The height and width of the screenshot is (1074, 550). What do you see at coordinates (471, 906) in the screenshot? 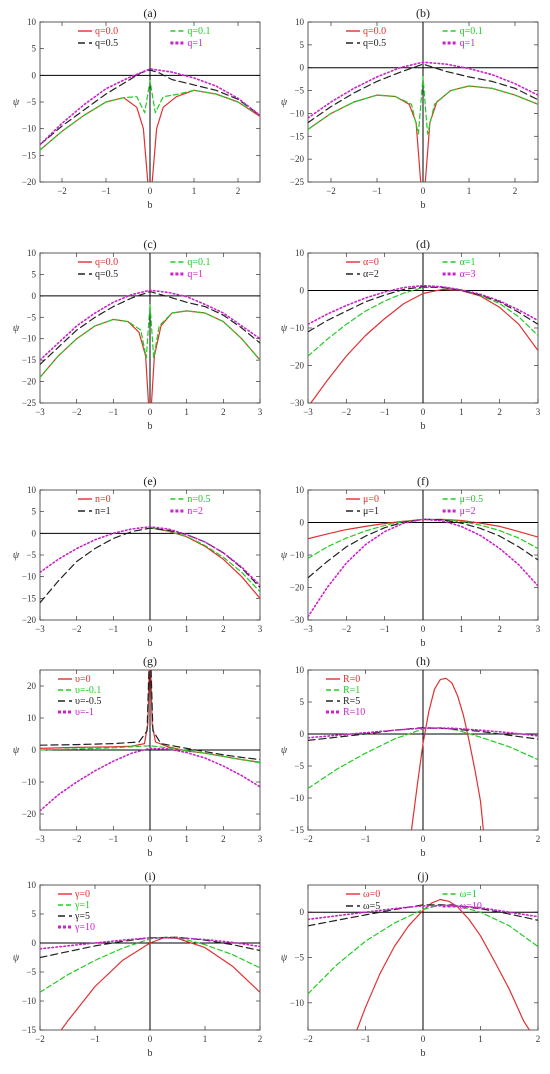
I see `legend-label: ω=10` at bounding box center [471, 906].